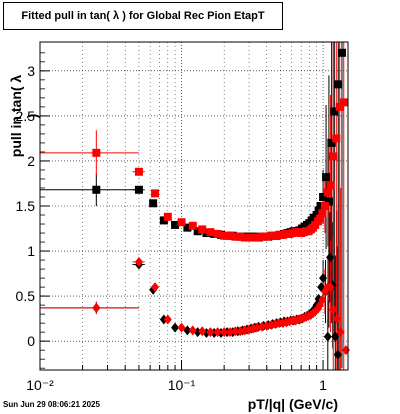  I want to click on y-tick-label: 0, so click(31, 341).